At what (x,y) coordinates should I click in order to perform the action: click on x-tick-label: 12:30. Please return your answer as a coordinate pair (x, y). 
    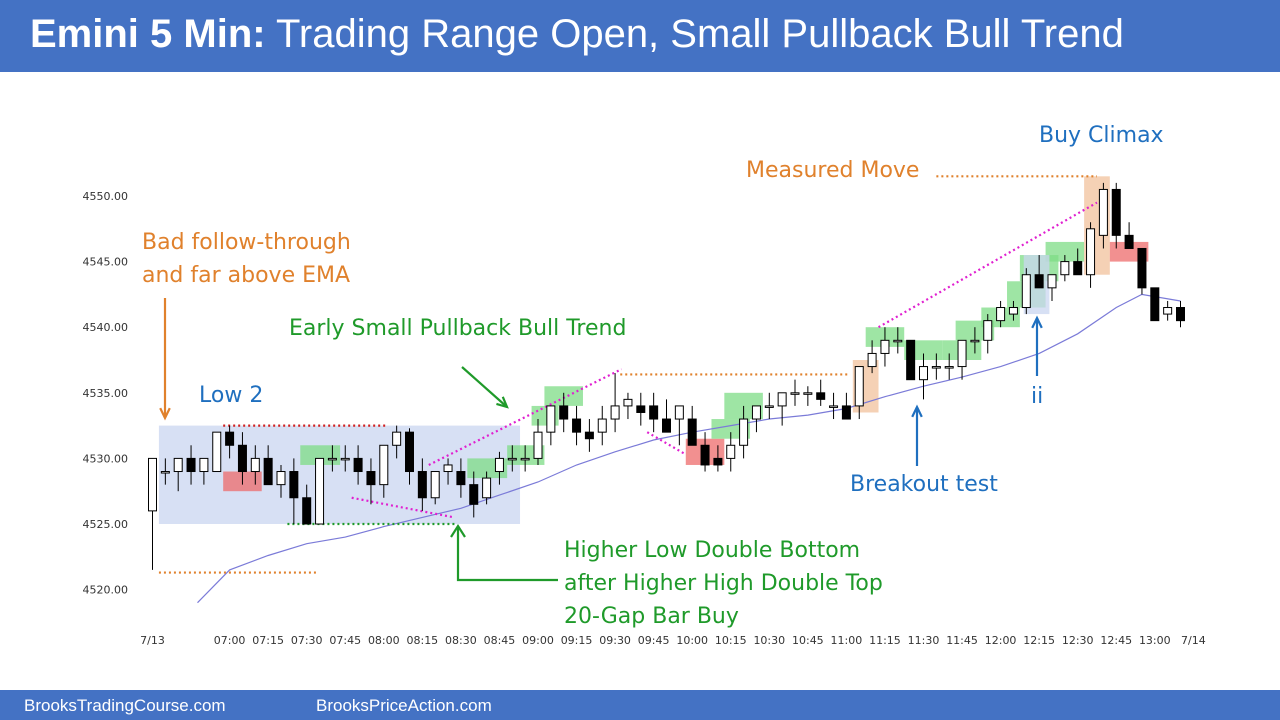
    Looking at the image, I should click on (1078, 640).